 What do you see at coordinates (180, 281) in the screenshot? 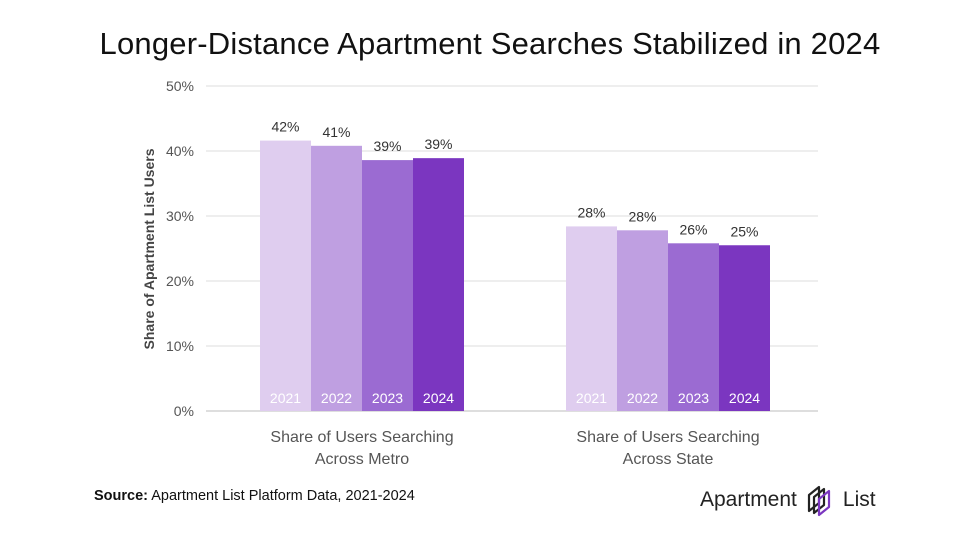
I see `y-tick-label: 20%` at bounding box center [180, 281].